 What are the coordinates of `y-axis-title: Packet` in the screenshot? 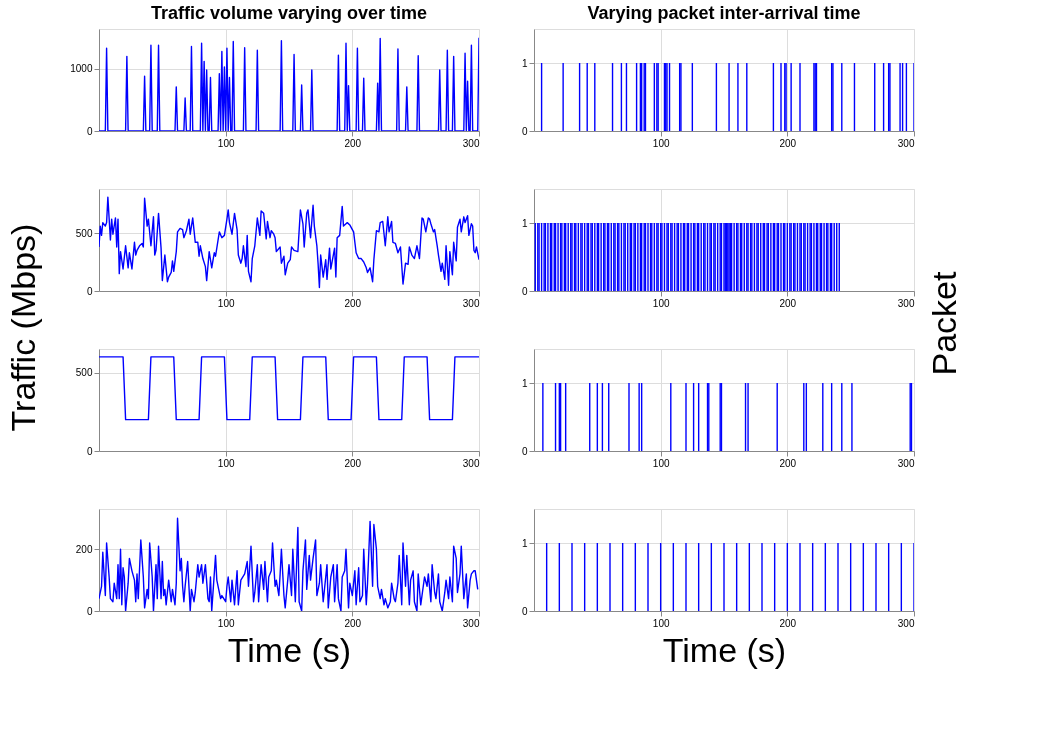 It's located at (943, 323).